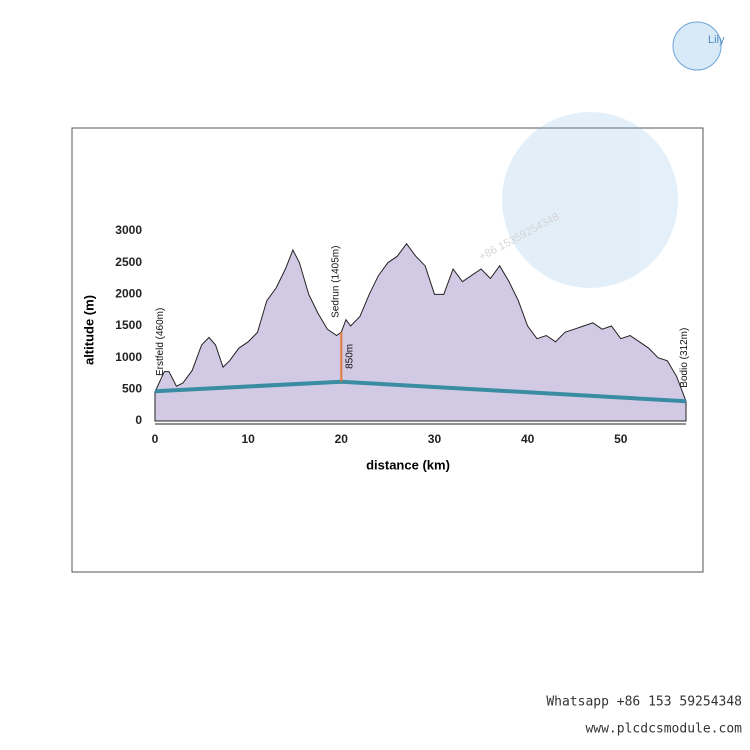  What do you see at coordinates (684, 358) in the screenshot?
I see `annotation: Bodio (312m)` at bounding box center [684, 358].